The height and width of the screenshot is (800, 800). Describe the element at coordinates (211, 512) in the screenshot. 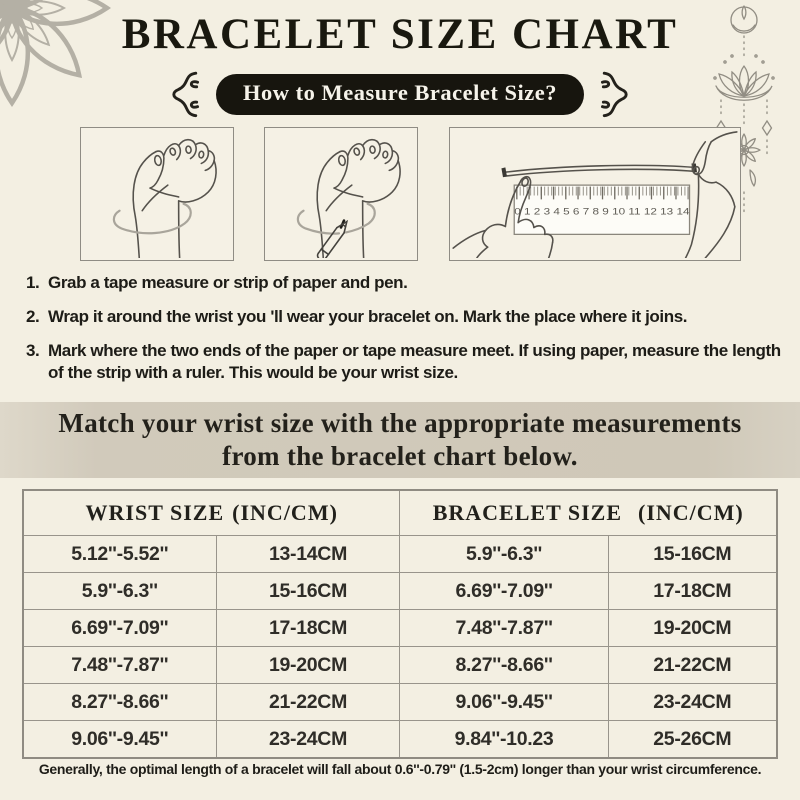

I see `wrist-size-header: WRIST SIZE (INC/CM)` at that location.